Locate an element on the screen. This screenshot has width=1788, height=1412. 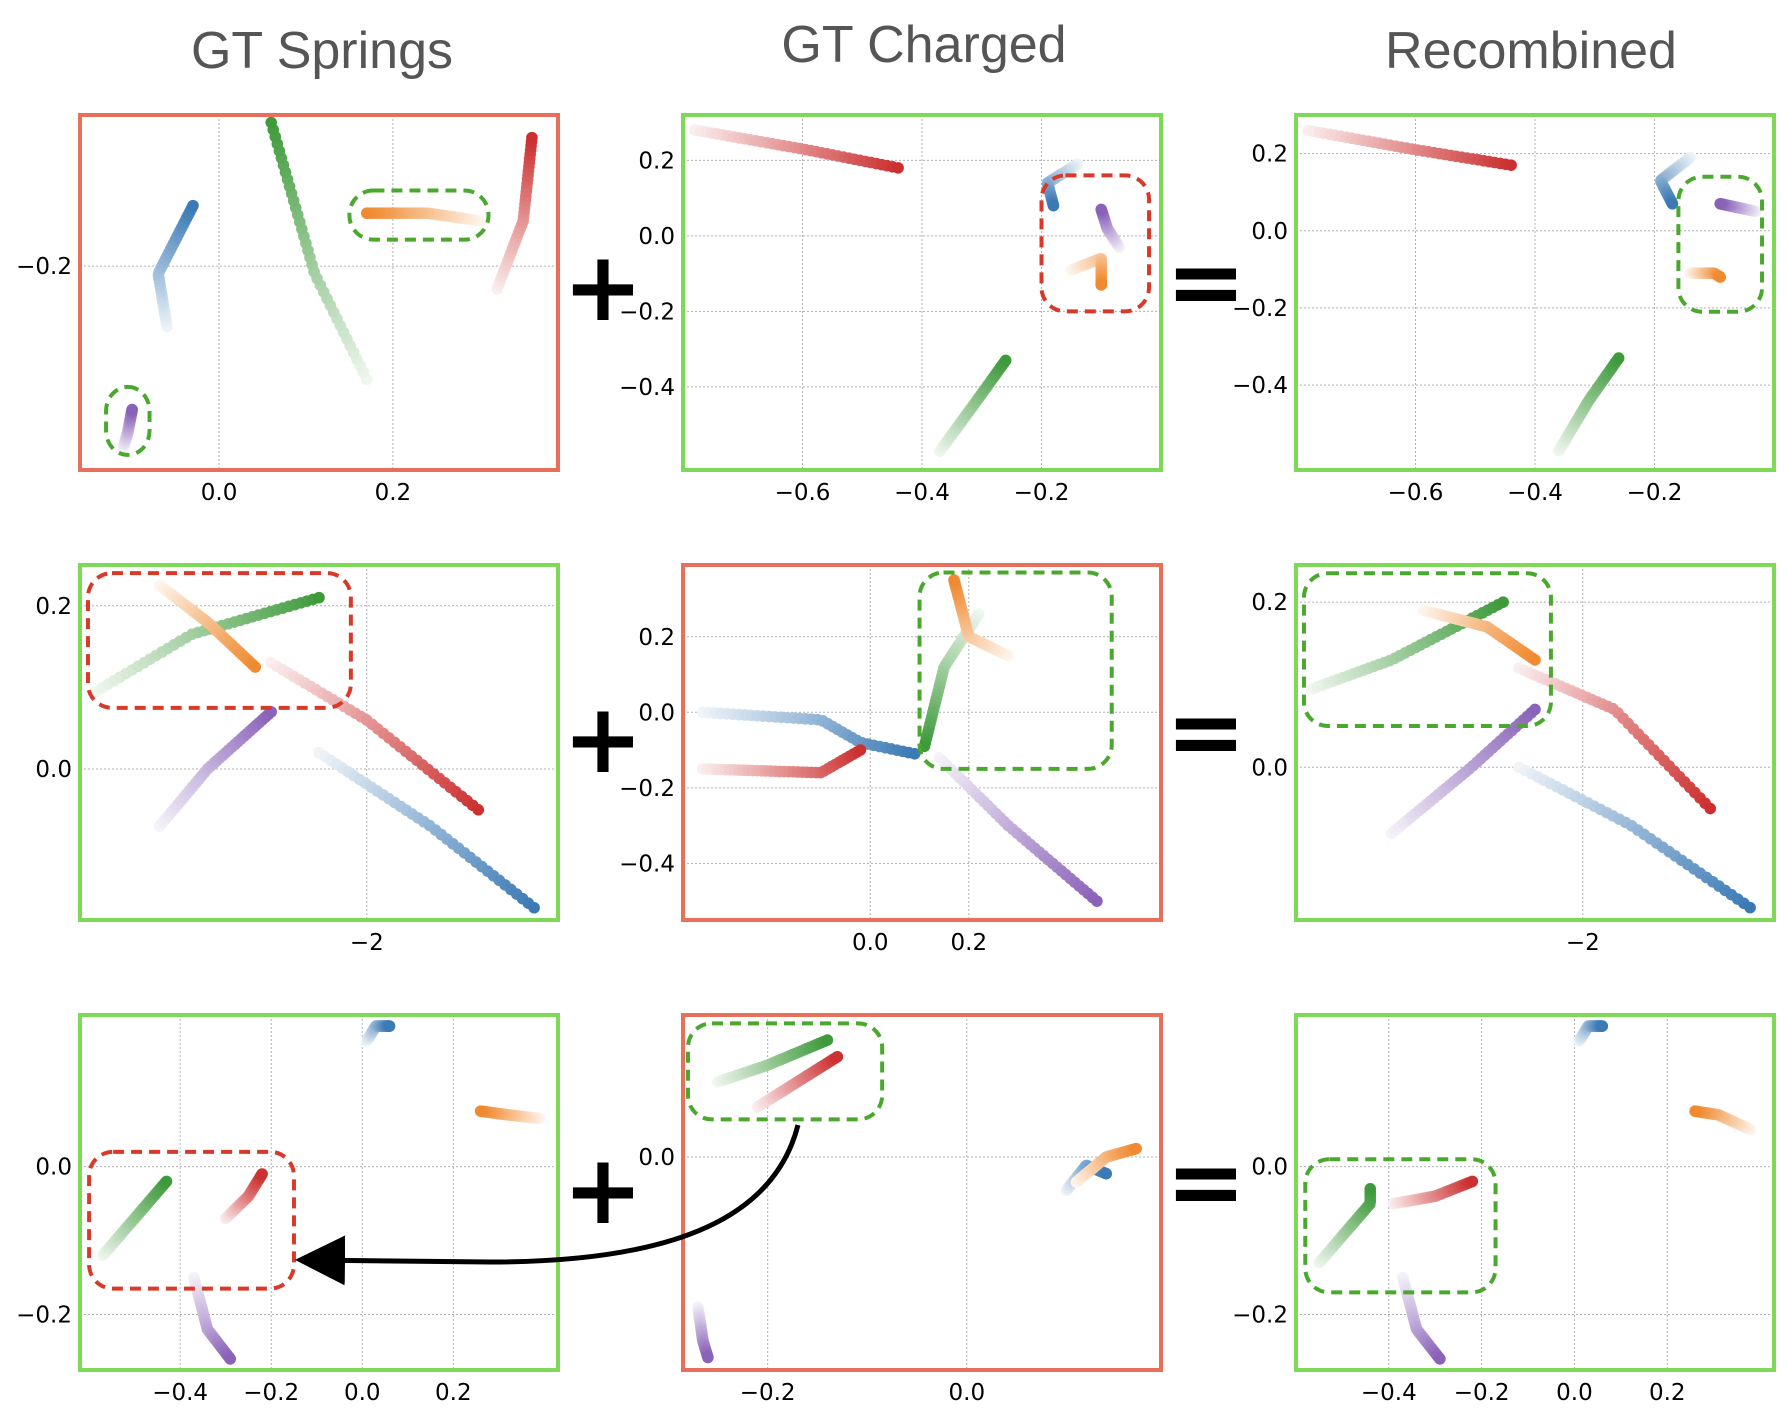
panel-r3c3: −0.4 −0.2 0.0 0.2 0.0 −0.2 is located at coordinates (1504, 1209).